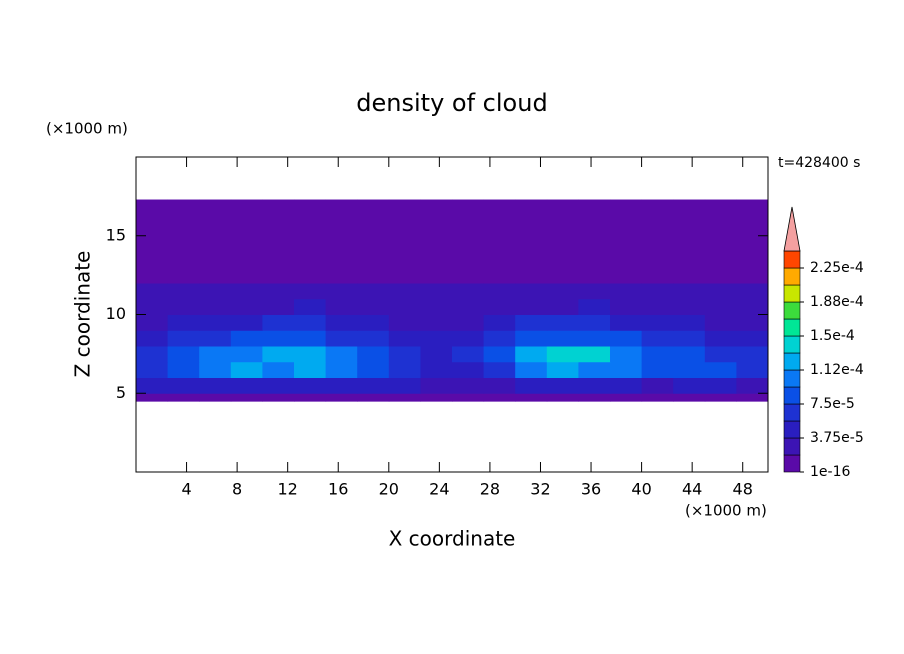 Image resolution: width=904 pixels, height=654 pixels. What do you see at coordinates (121, 392) in the screenshot?
I see `y-tick-label: 5` at bounding box center [121, 392].